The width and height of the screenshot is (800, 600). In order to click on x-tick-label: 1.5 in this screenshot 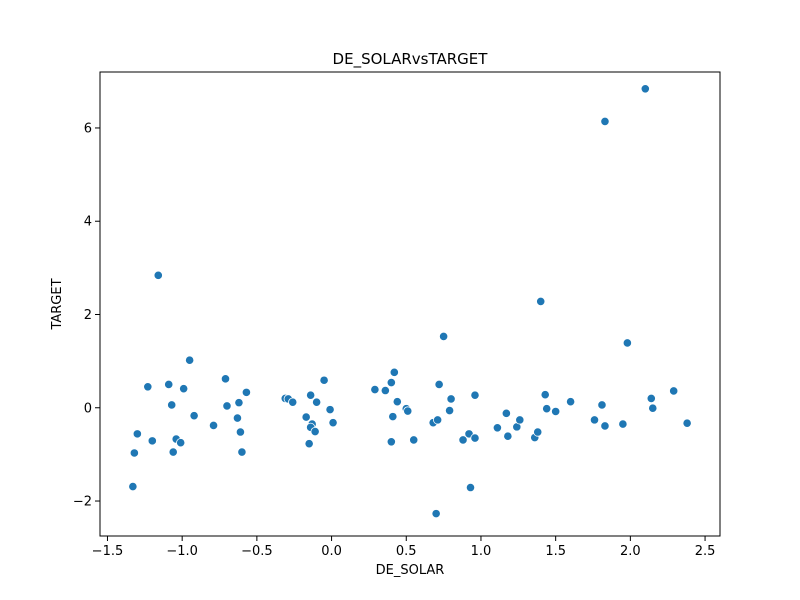, I will do `click(555, 551)`.